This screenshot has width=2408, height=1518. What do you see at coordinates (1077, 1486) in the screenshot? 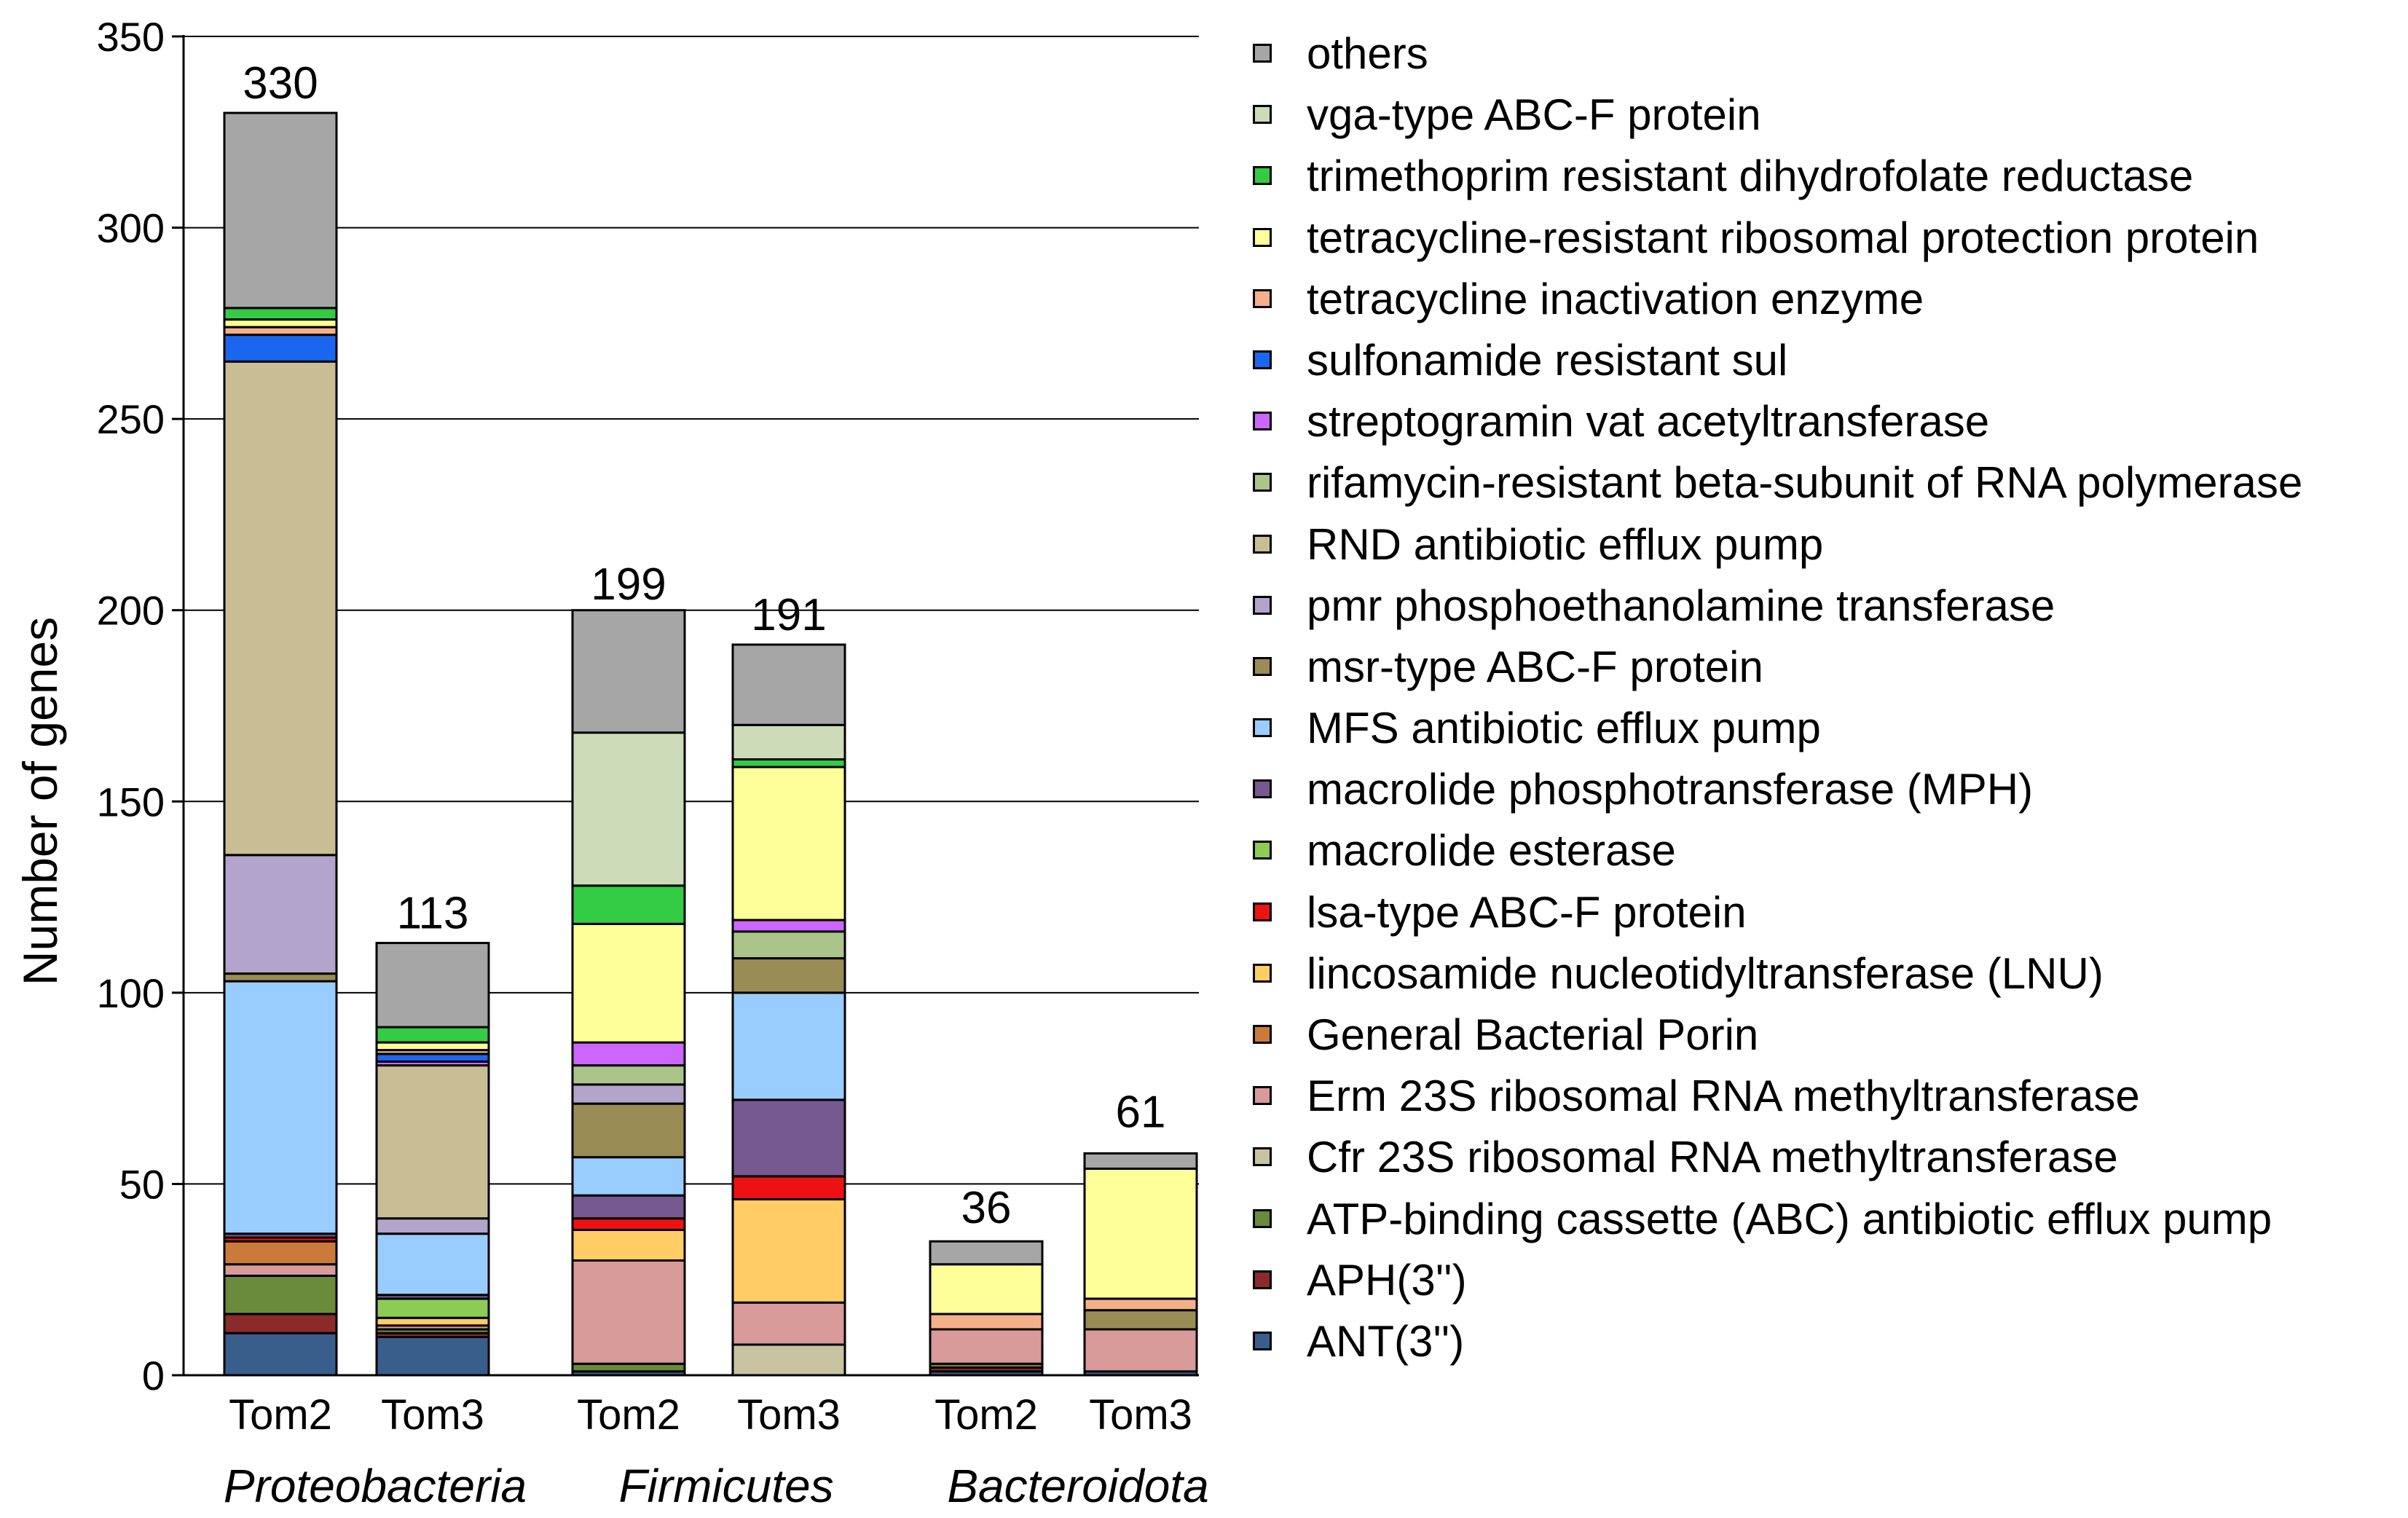
I see `group-label: Bacteroidota` at bounding box center [1077, 1486].